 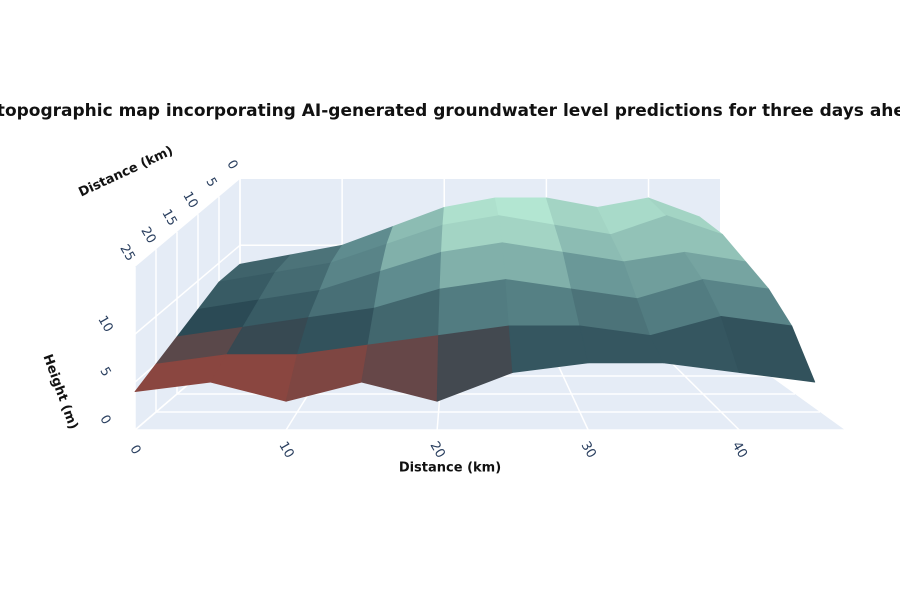 I want to click on x-tick-label: 0, so click(x=134, y=450).